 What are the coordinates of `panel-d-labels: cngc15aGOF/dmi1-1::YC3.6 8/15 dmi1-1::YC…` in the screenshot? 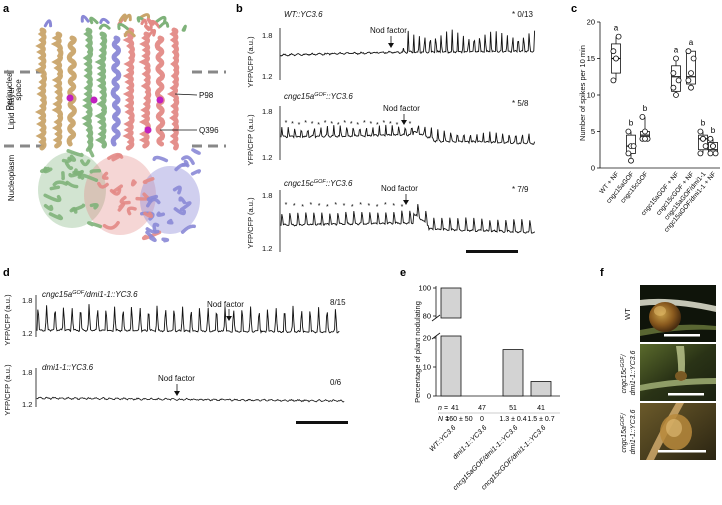 It's located at (175, 357).